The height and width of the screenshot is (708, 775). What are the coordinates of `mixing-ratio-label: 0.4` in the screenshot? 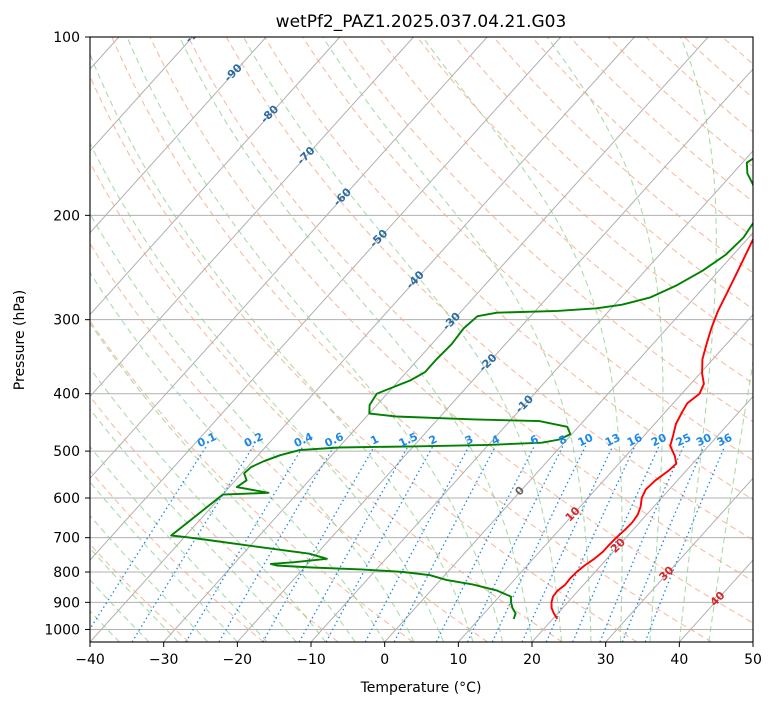 It's located at (303, 440).